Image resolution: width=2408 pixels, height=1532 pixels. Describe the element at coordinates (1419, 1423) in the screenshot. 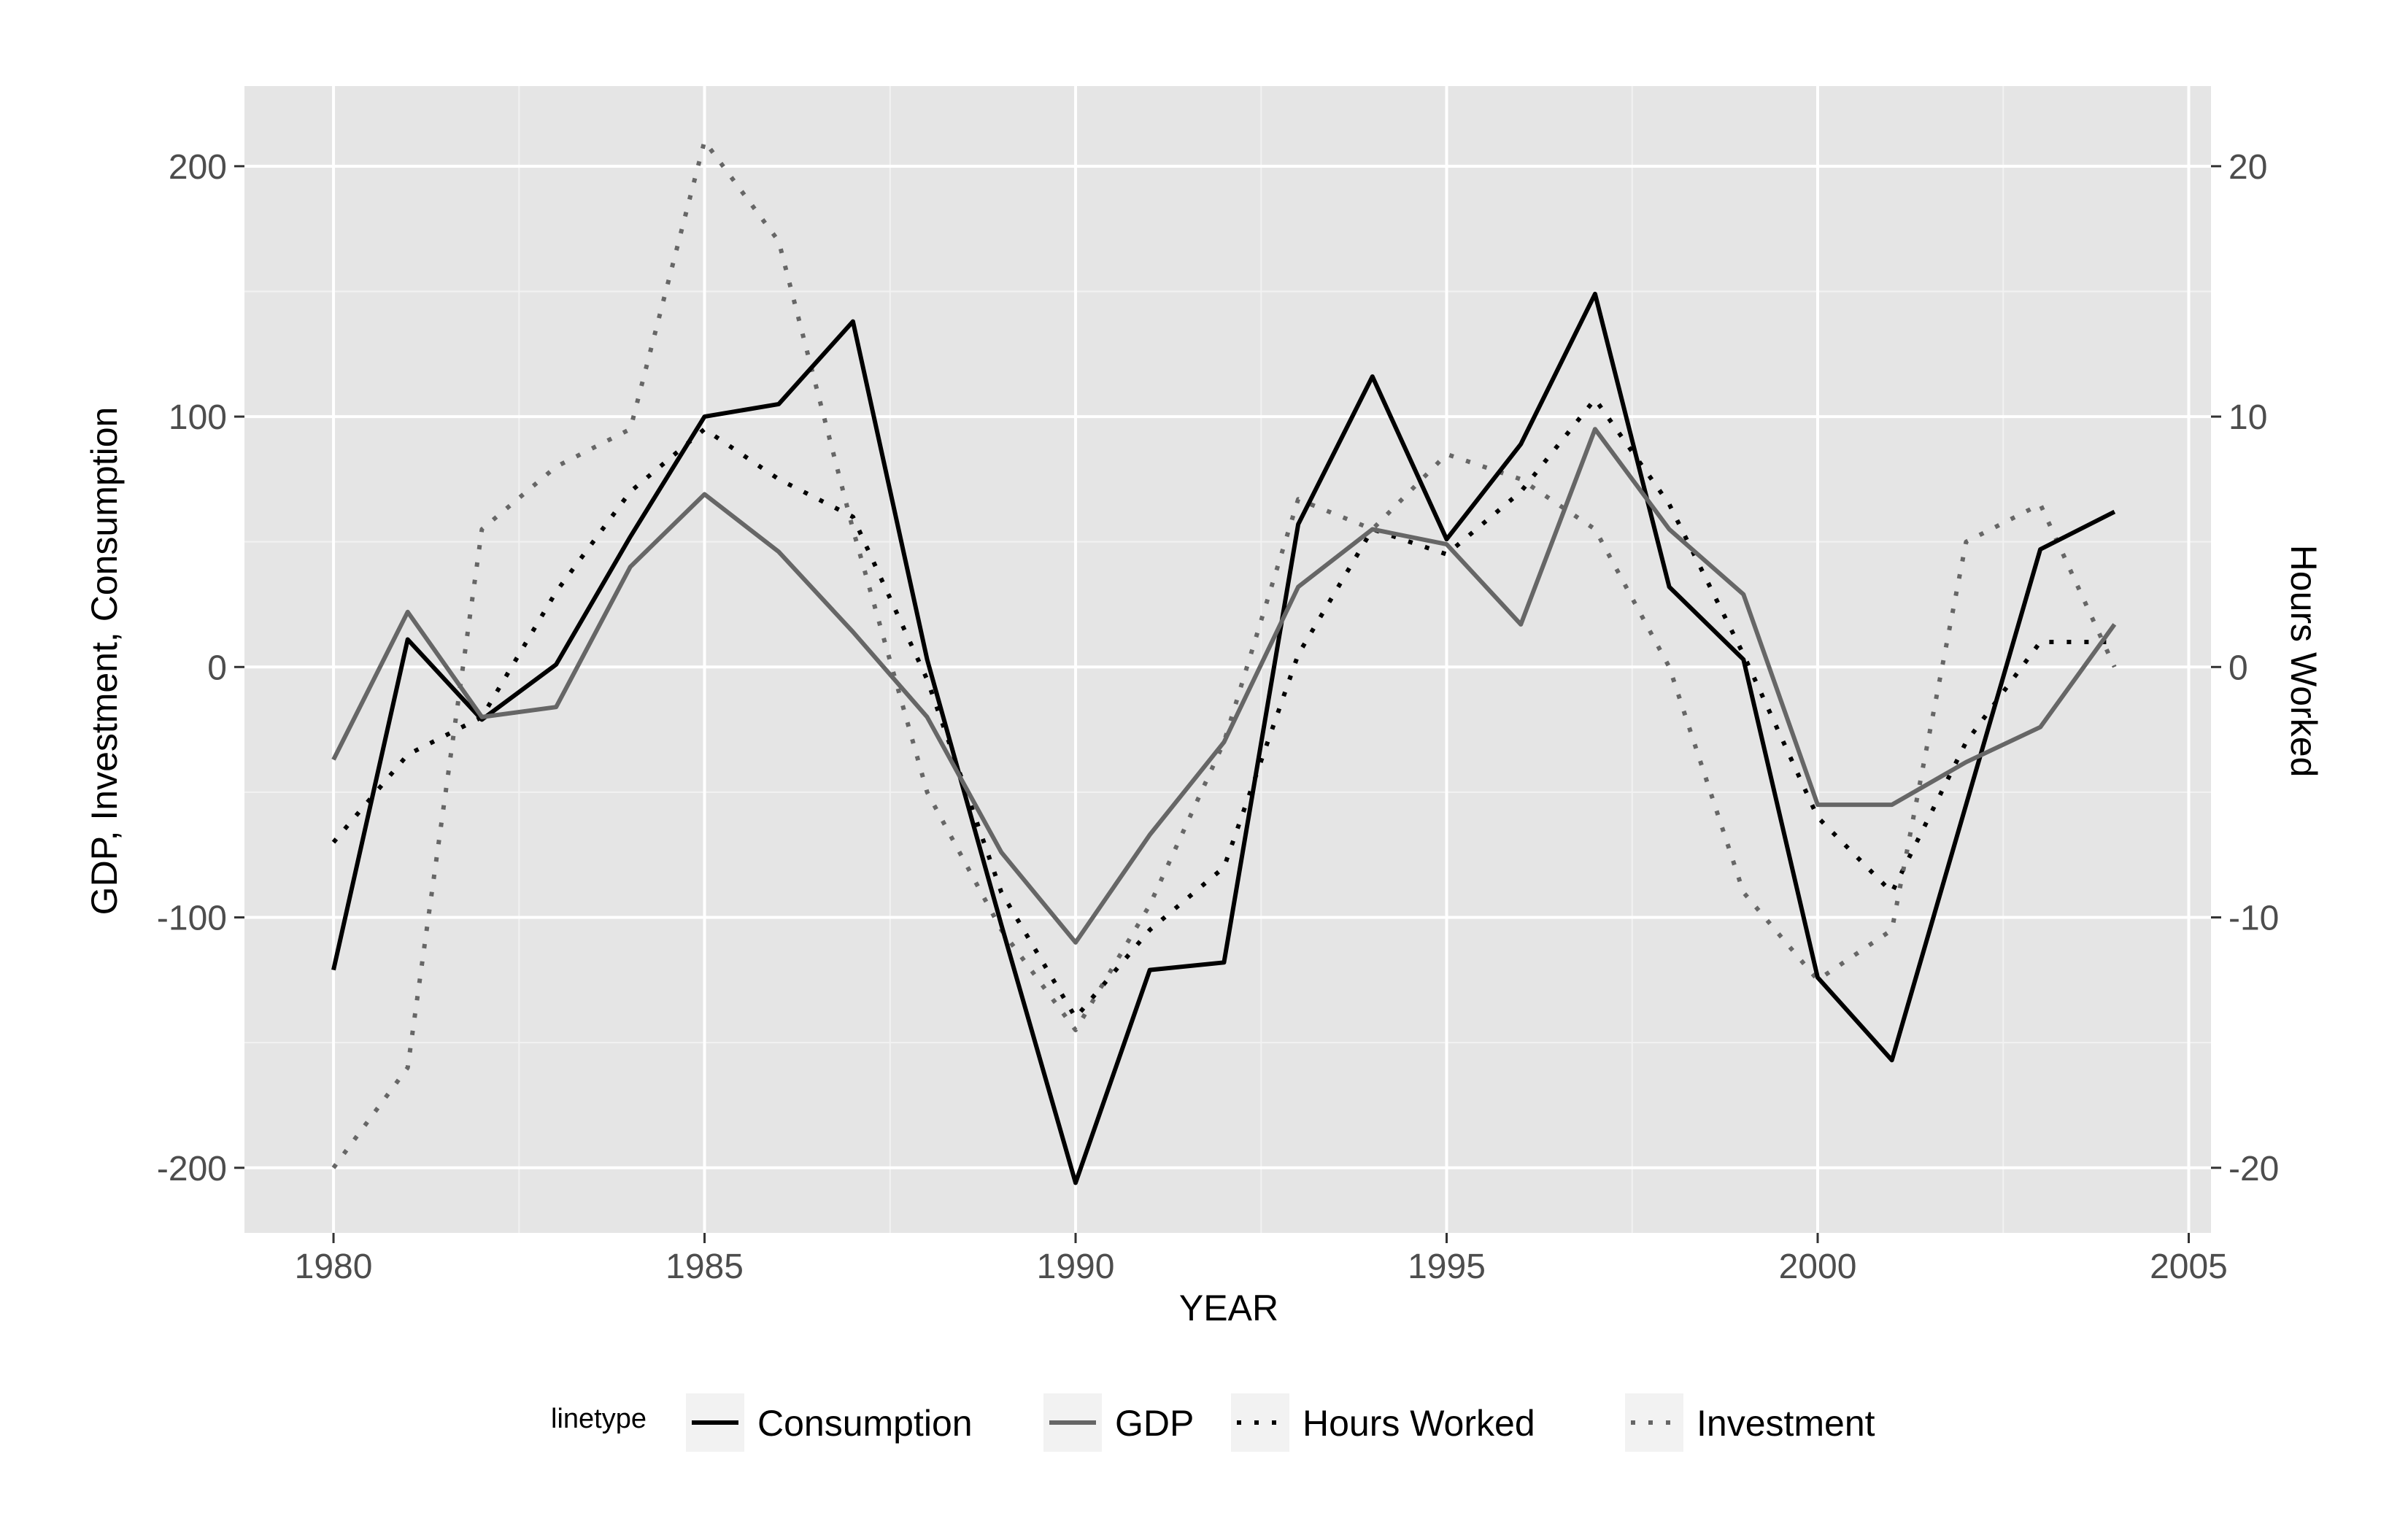

I see `legend-label-hours-worked: Hours Worked` at that location.